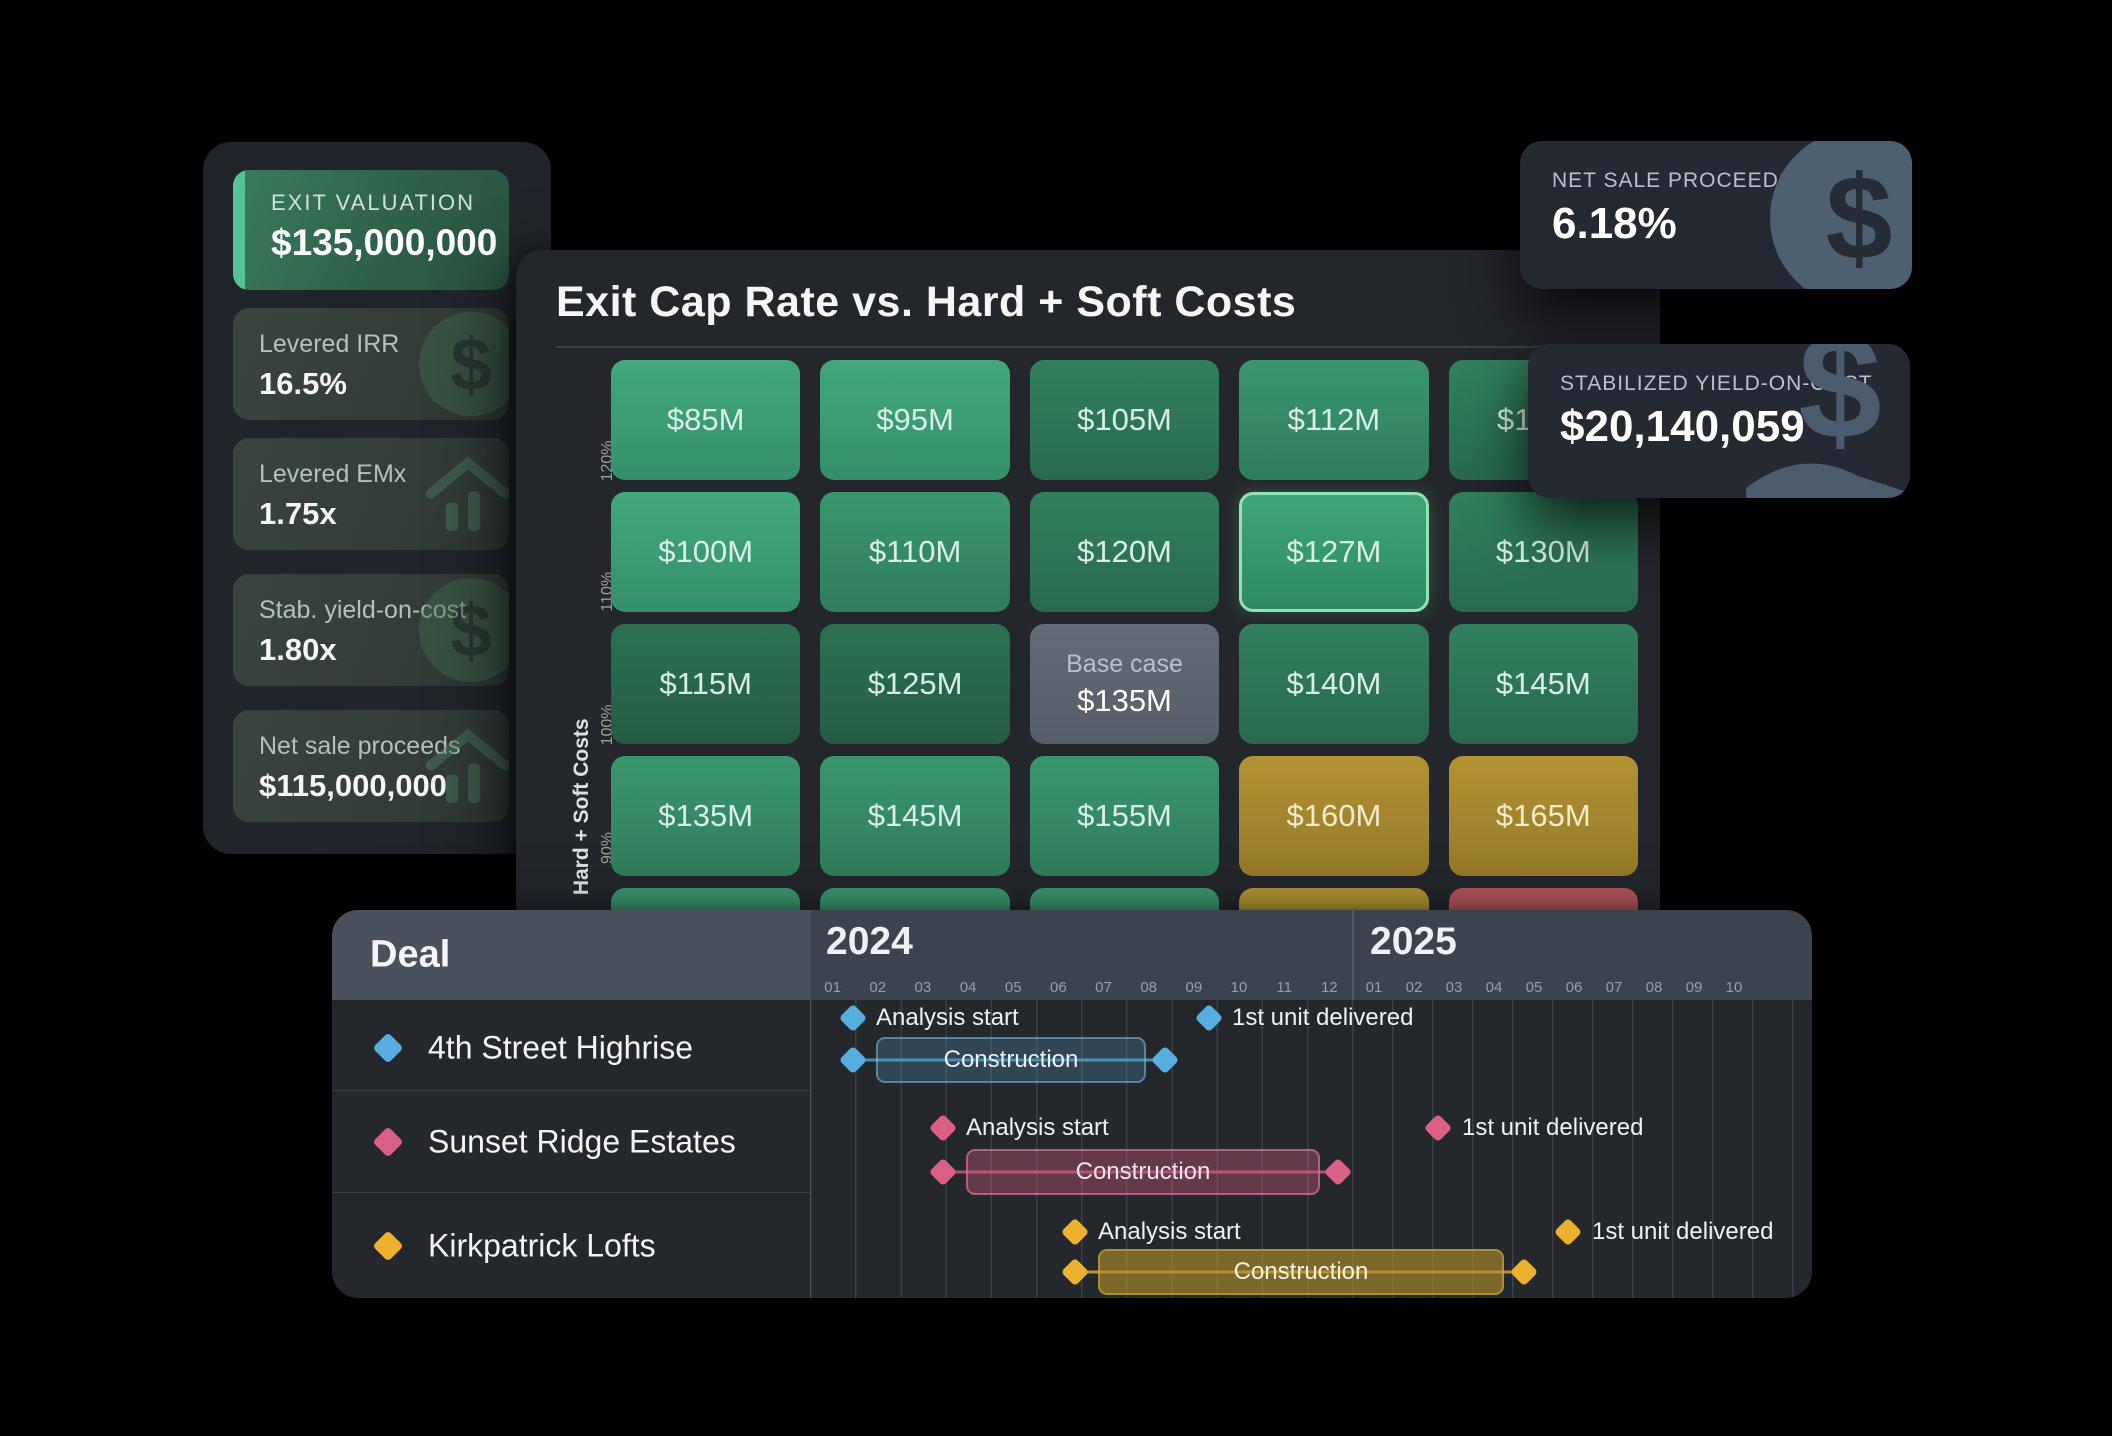  What do you see at coordinates (915, 552) in the screenshot?
I see `heatmap-cell: $110M` at bounding box center [915, 552].